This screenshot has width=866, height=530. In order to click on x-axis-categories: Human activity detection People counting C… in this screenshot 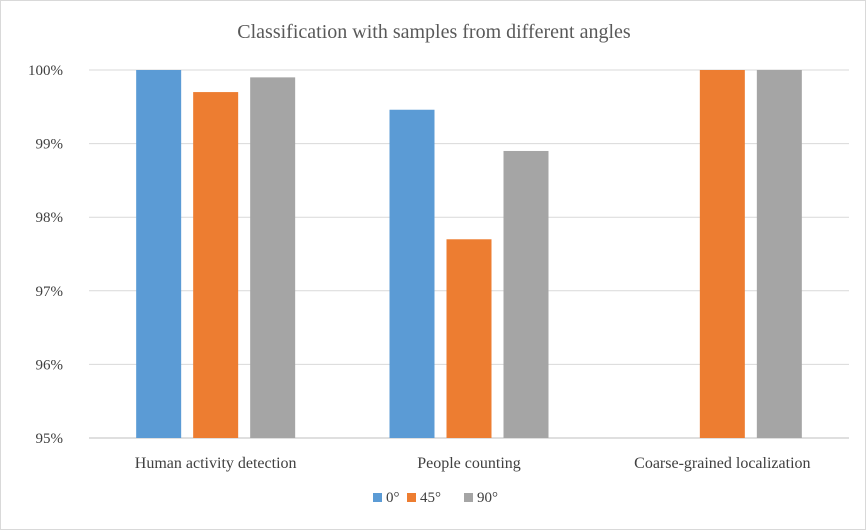, I will do `click(473, 463)`.